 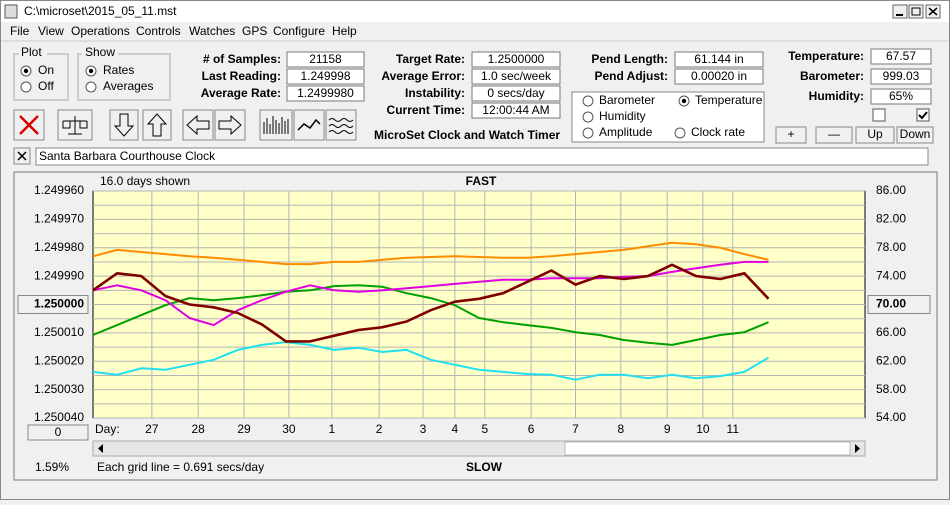 What do you see at coordinates (212, 31) in the screenshot?
I see `menu-item: Watches` at bounding box center [212, 31].